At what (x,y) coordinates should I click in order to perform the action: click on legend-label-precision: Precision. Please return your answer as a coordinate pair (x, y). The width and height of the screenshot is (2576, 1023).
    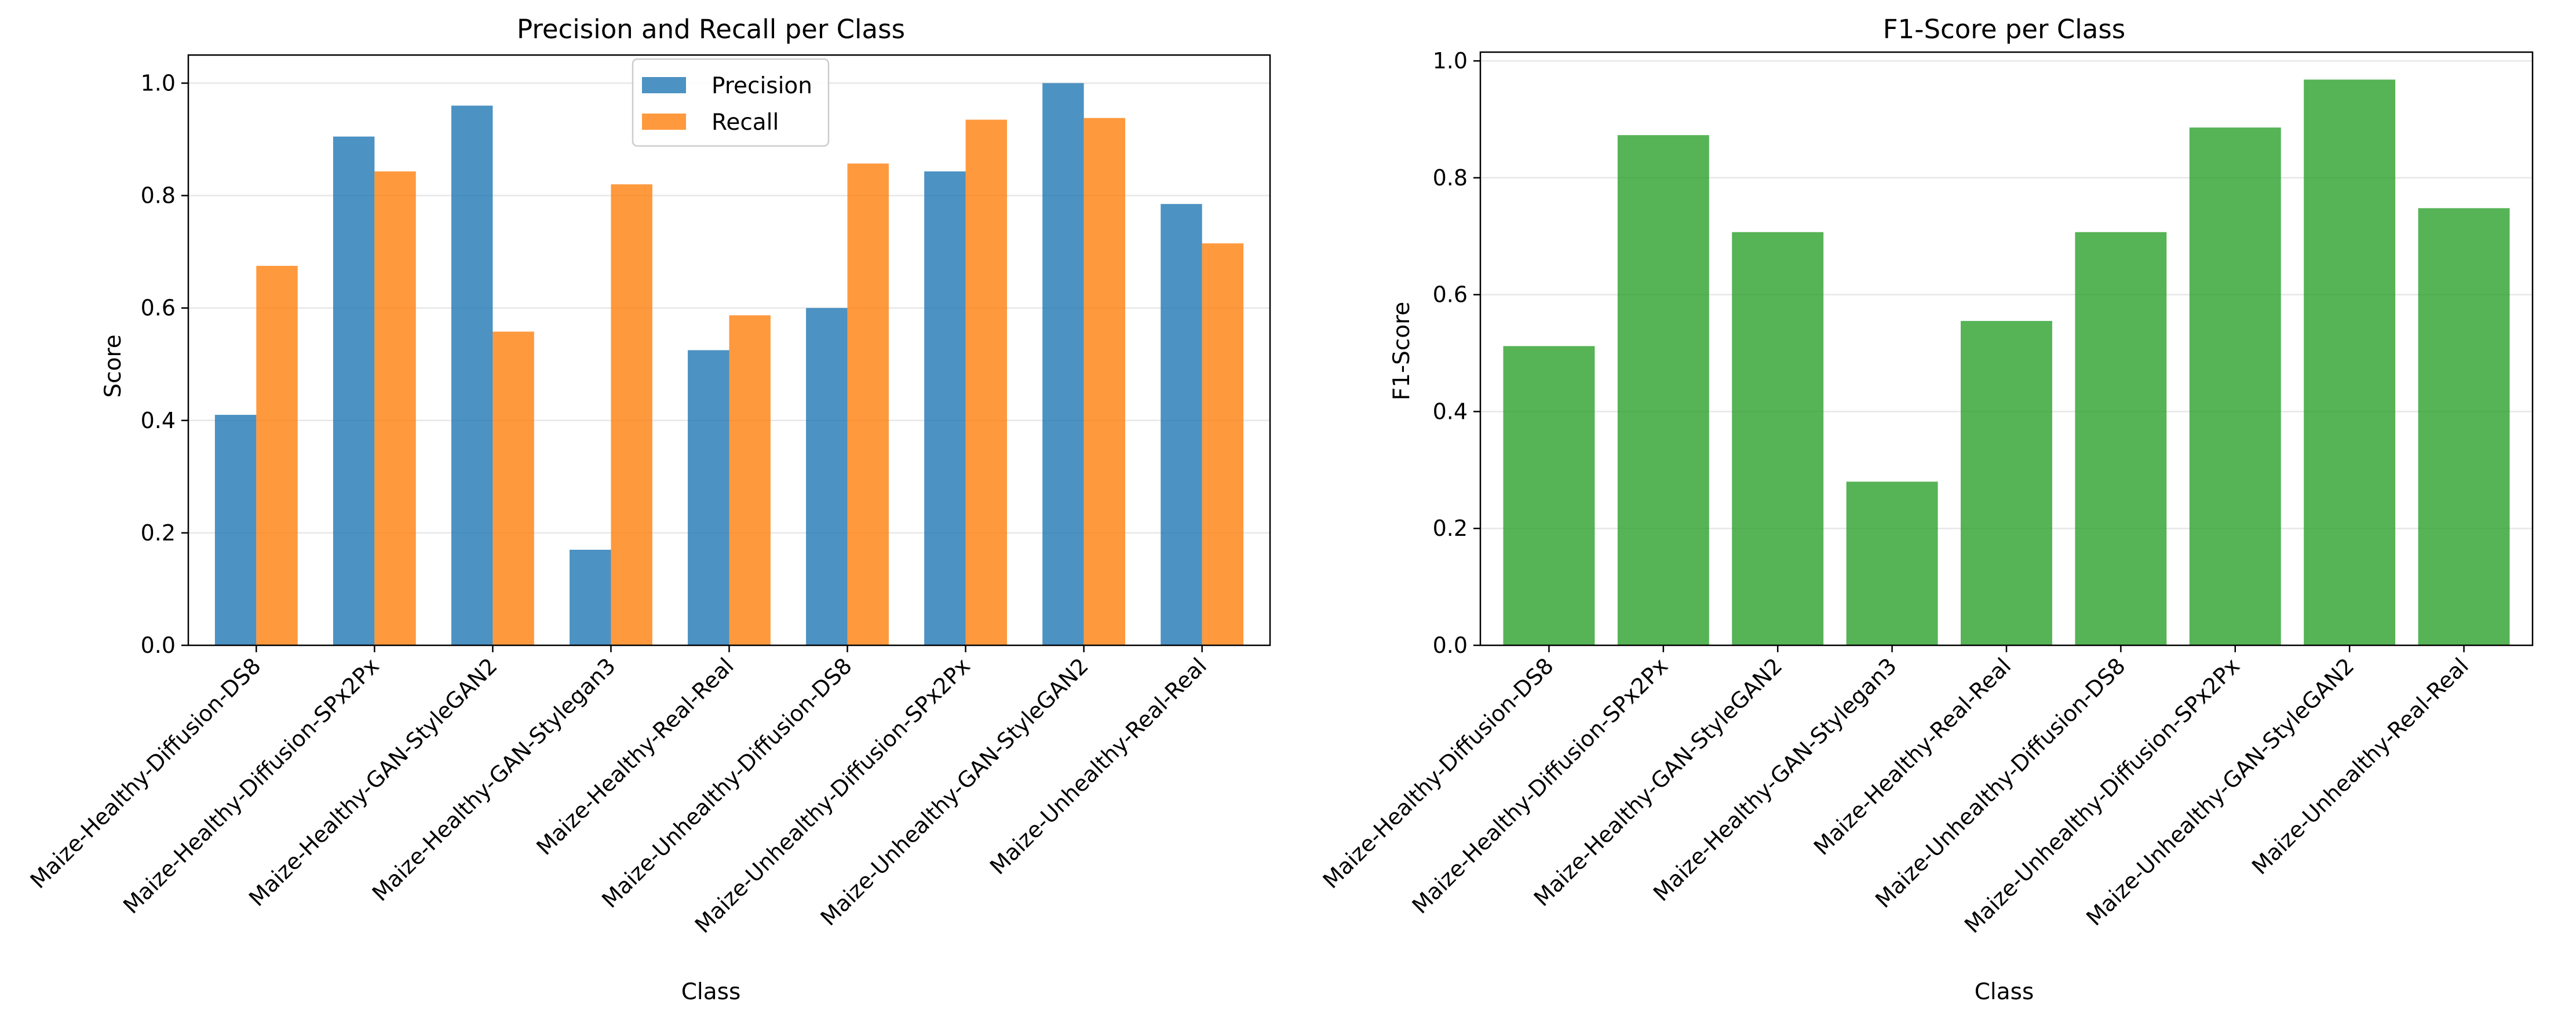
    Looking at the image, I should click on (761, 86).